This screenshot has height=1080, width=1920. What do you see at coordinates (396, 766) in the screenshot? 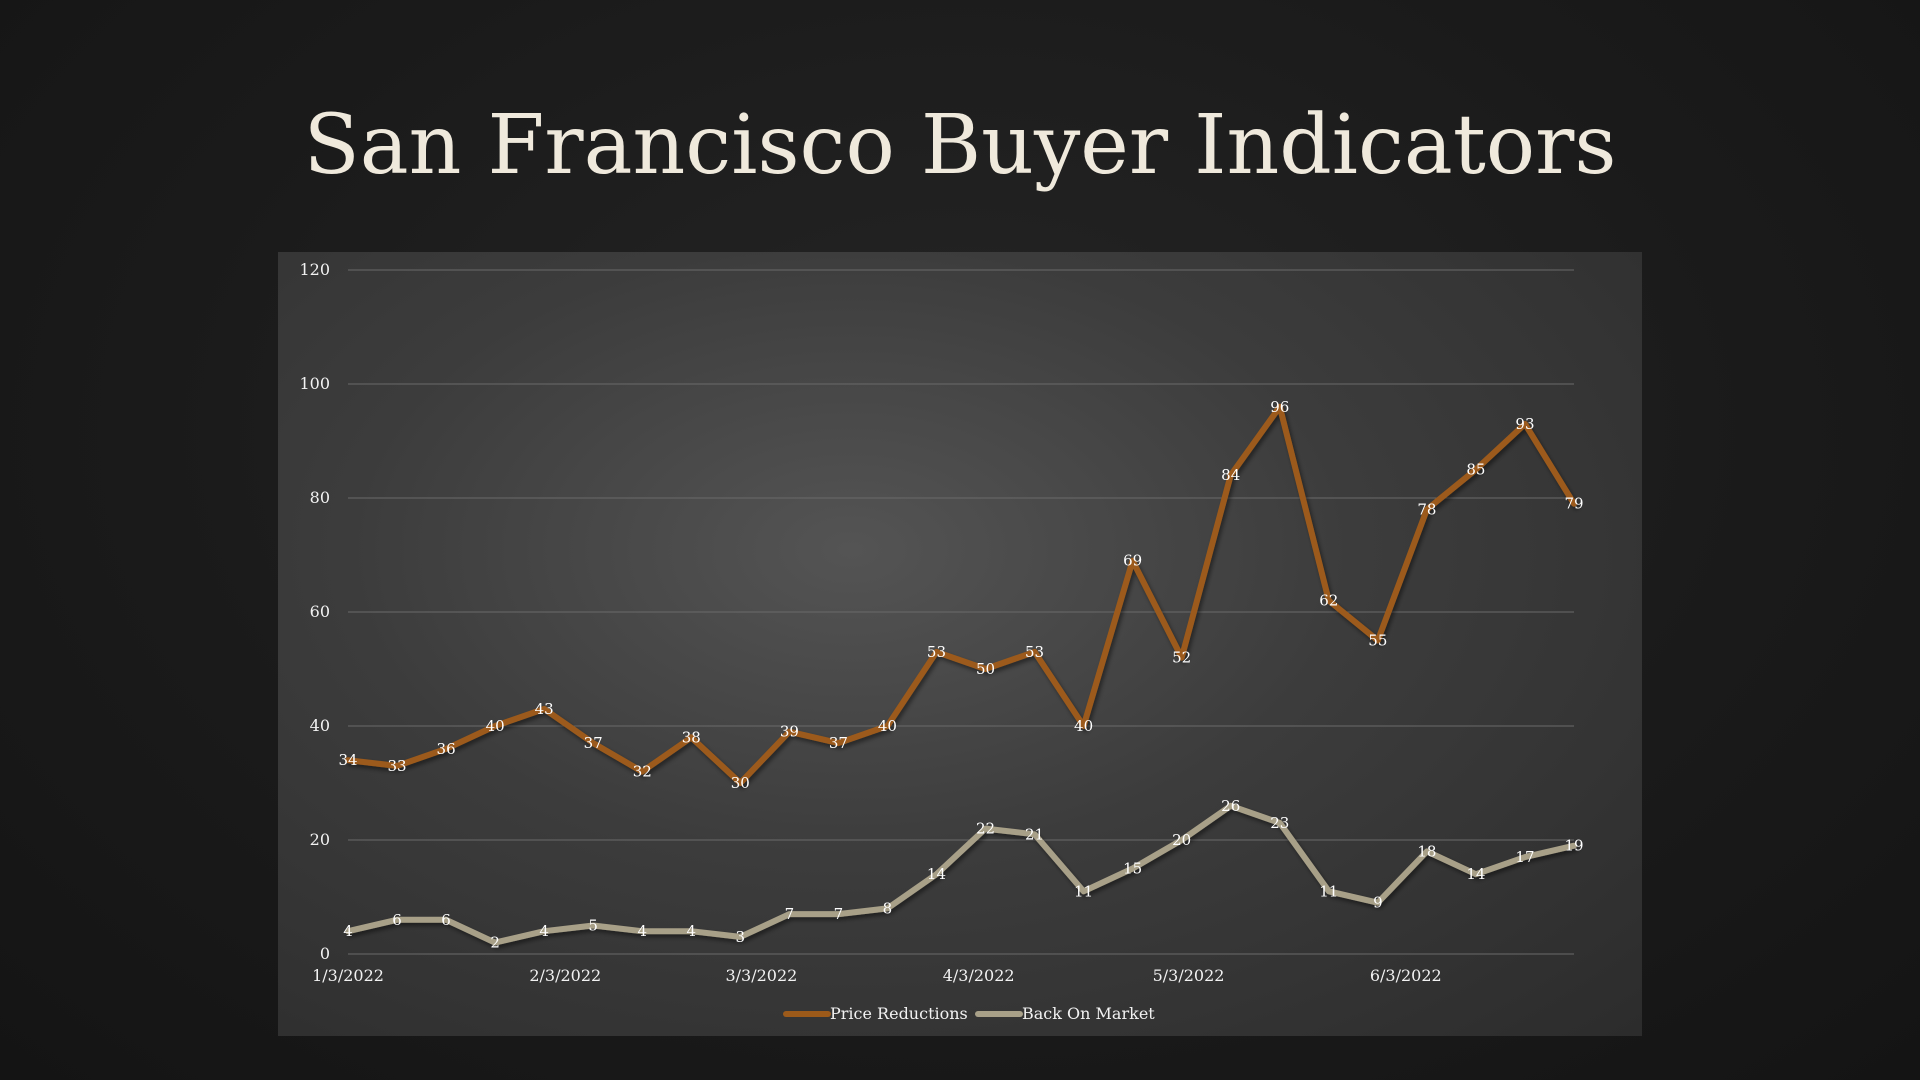
I see `data-label: 33` at bounding box center [396, 766].